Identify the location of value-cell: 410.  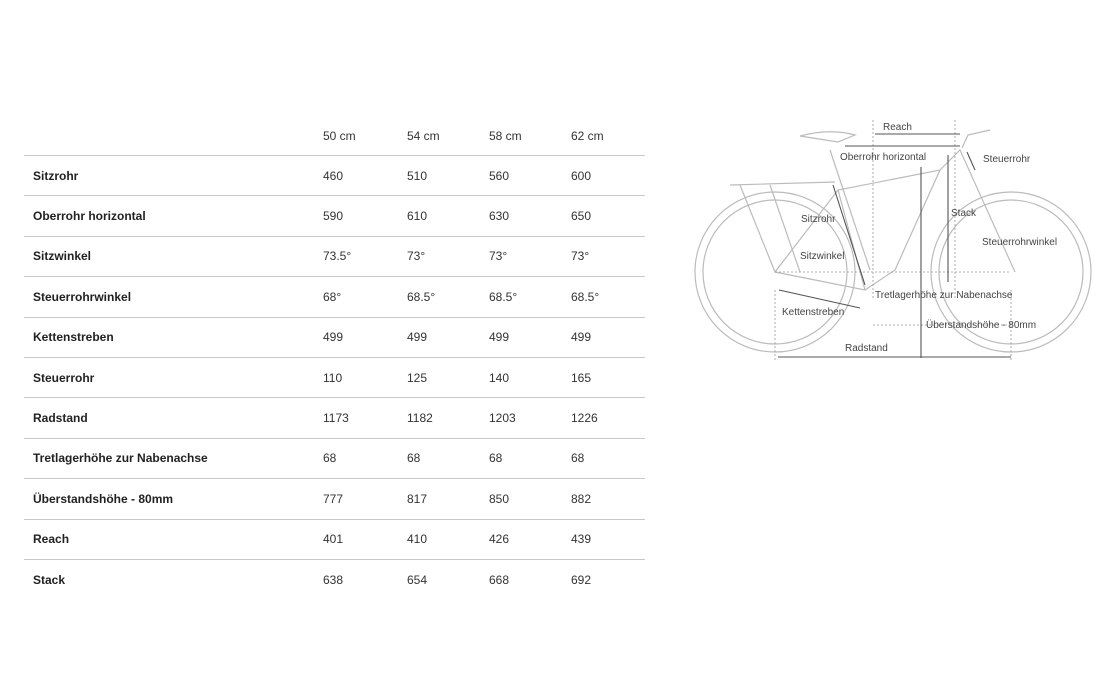
(448, 539).